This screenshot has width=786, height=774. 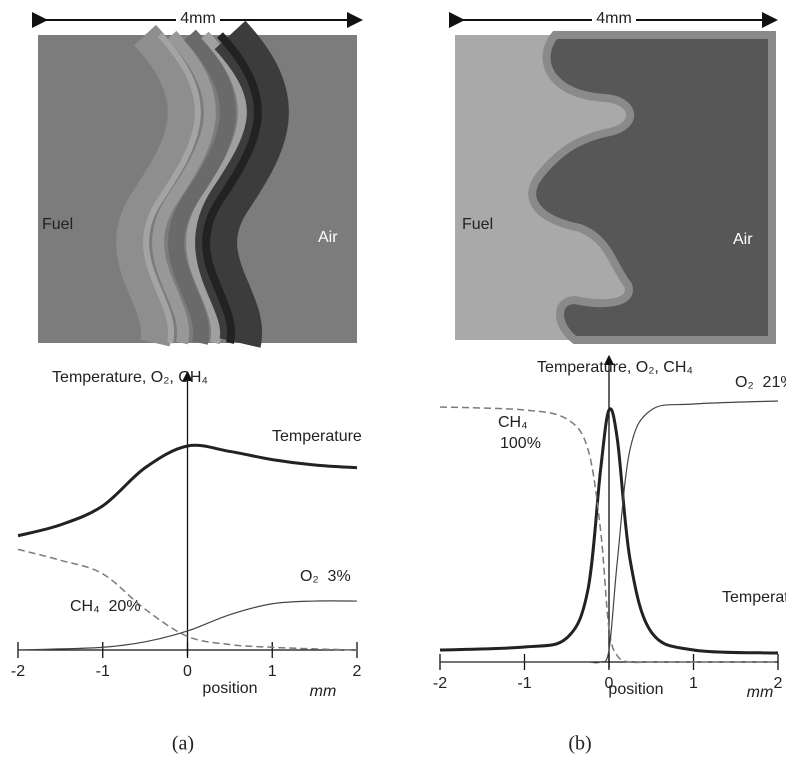 What do you see at coordinates (579, 744) in the screenshot?
I see `caption: (b)` at bounding box center [579, 744].